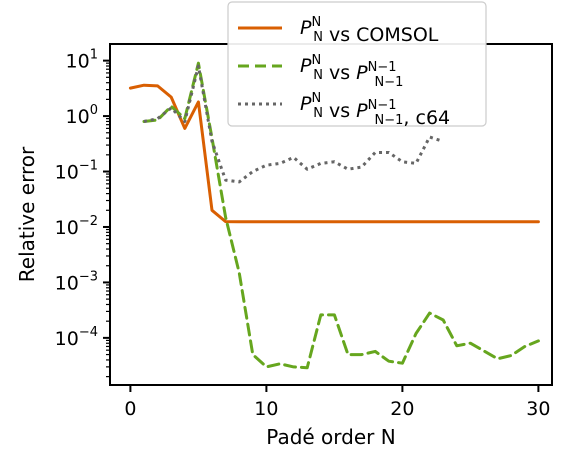 This screenshot has width=566, height=457. I want to click on legend-box, so click(357, 64).